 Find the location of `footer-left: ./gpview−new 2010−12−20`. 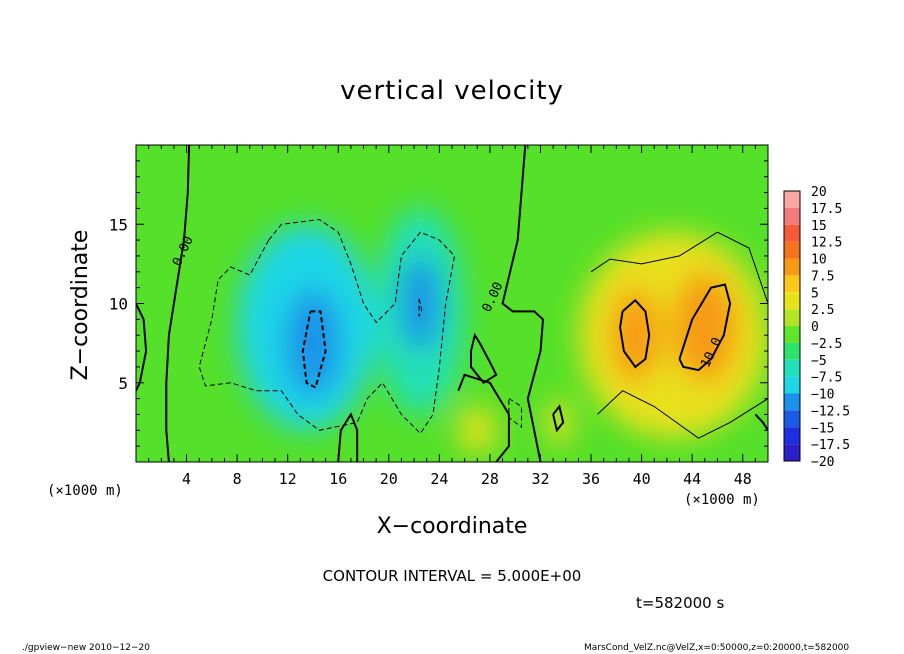

footer-left: ./gpview−new 2010−12−20 is located at coordinates (86, 648).